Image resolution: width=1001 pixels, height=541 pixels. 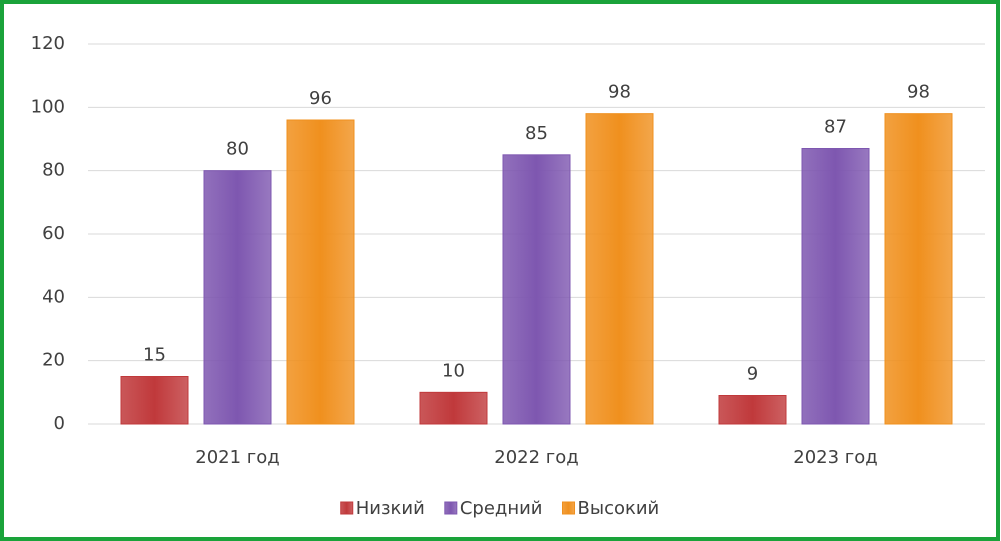 What do you see at coordinates (536, 457) in the screenshot?
I see `x-tick-label: 2022 год` at bounding box center [536, 457].